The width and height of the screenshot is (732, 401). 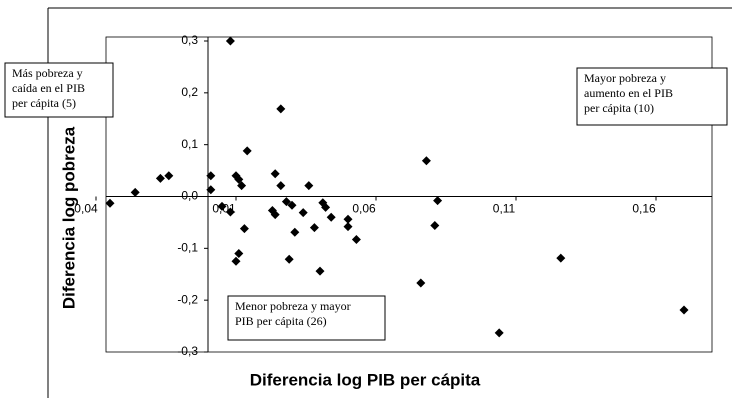 What do you see at coordinates (619, 108) in the screenshot?
I see `annotation-text: per cápita (10)` at bounding box center [619, 108].